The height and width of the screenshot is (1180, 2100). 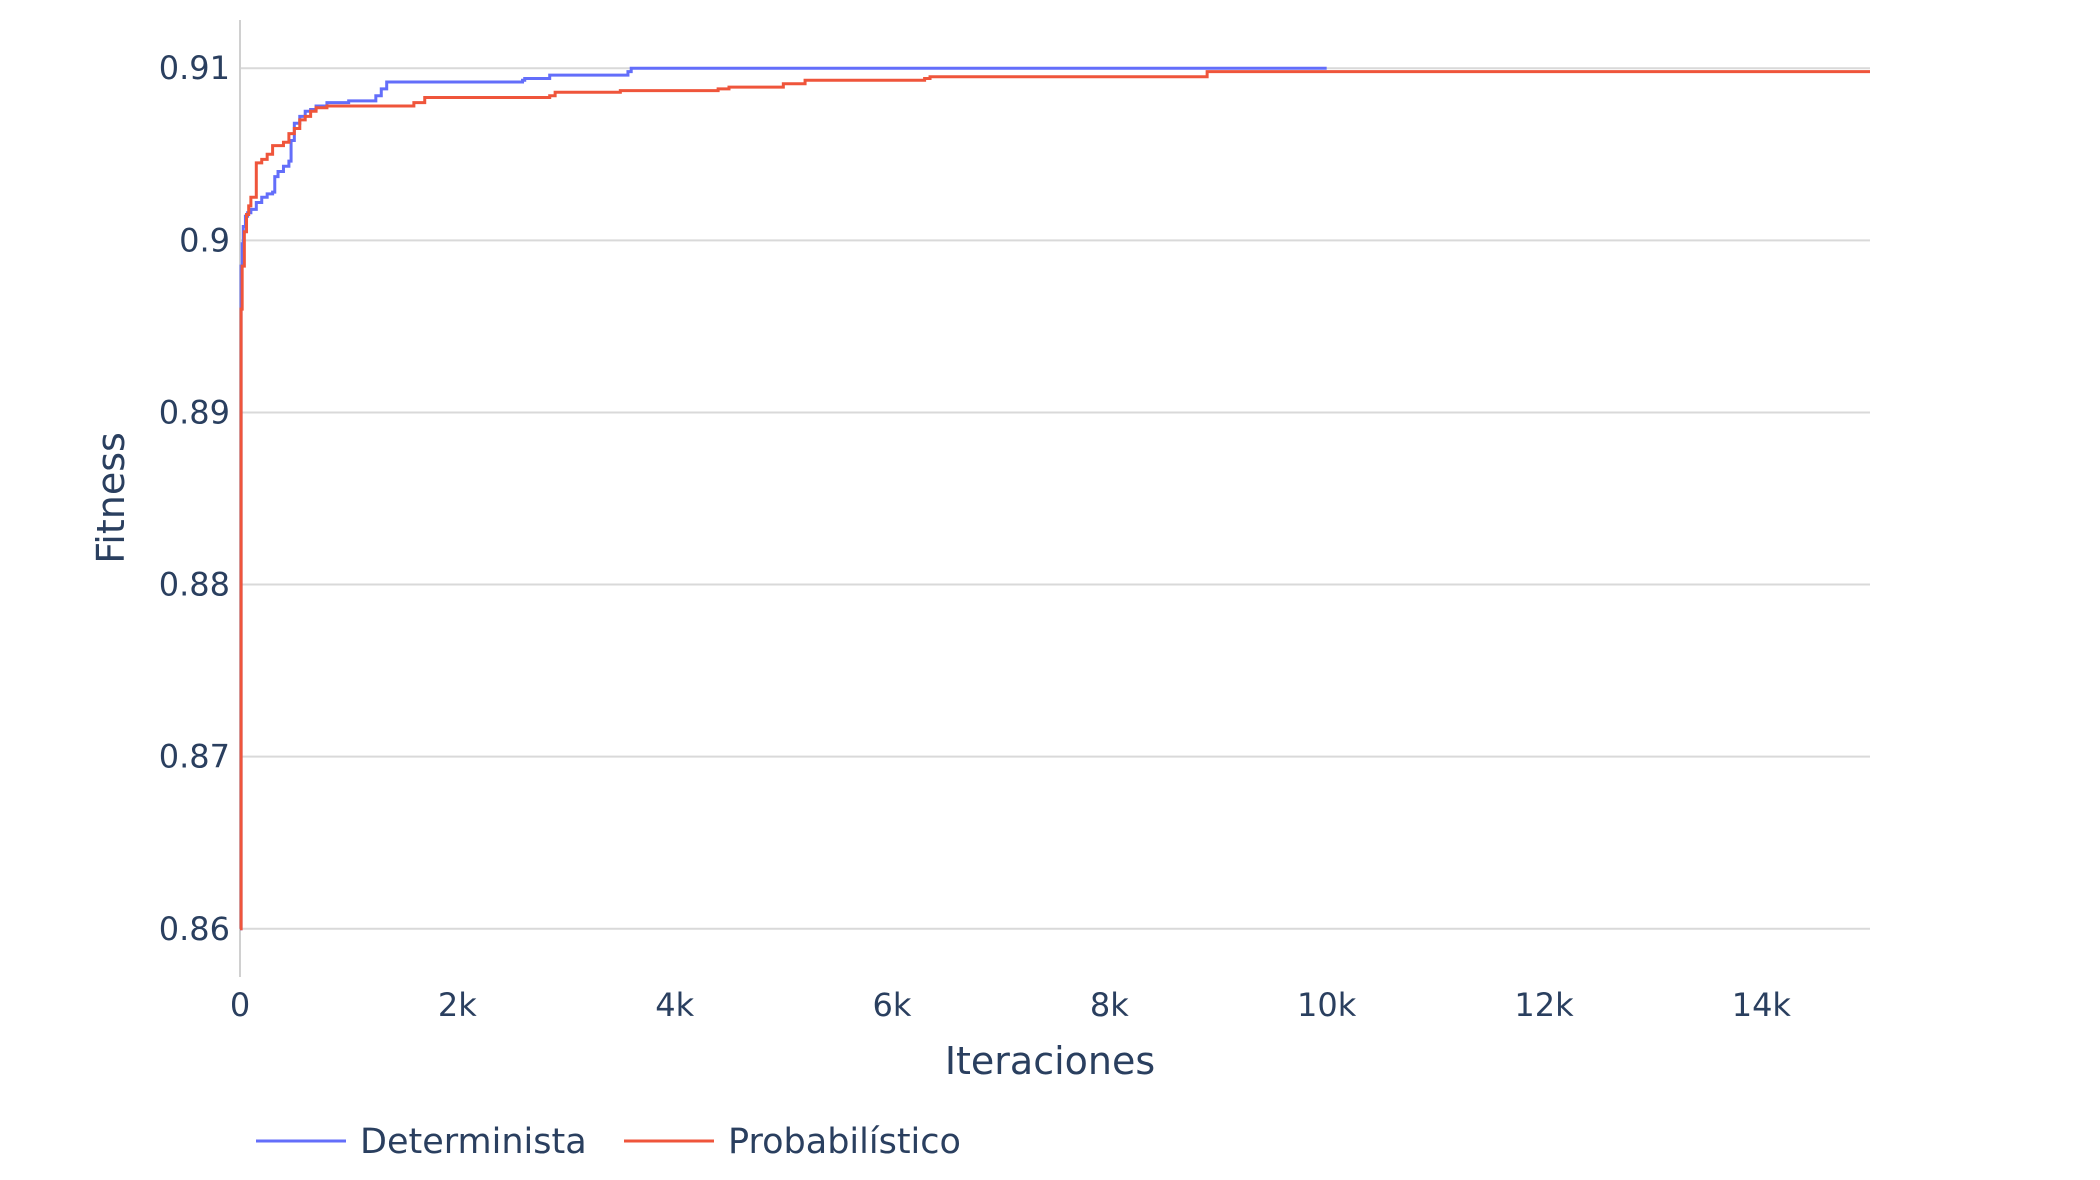 What do you see at coordinates (1762, 1005) in the screenshot?
I see `x-tick-label: 14k` at bounding box center [1762, 1005].